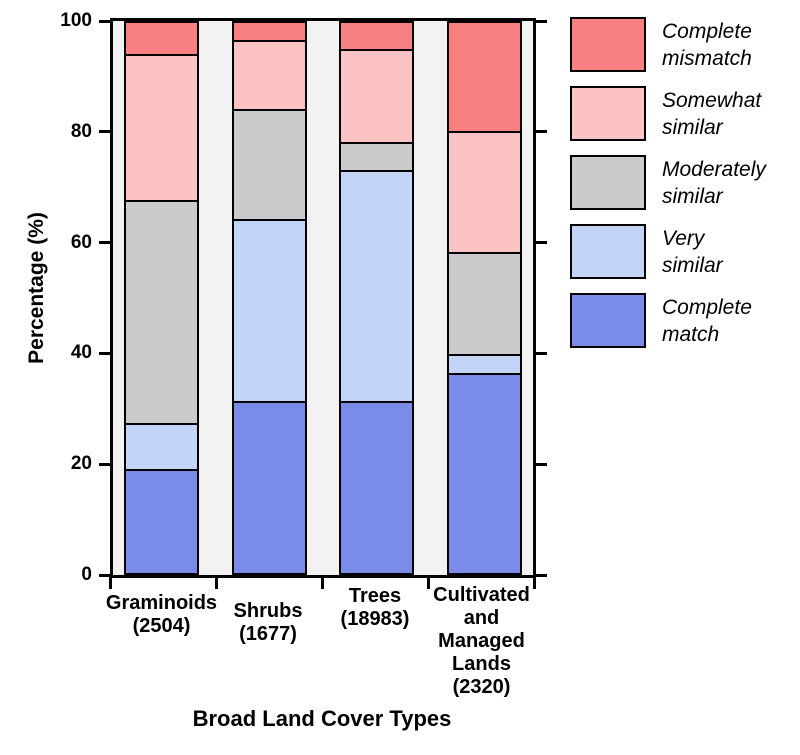 Image resolution: width=800 pixels, height=755 pixels. What do you see at coordinates (81, 353) in the screenshot?
I see `y-tick-label-40: 40` at bounding box center [81, 353].